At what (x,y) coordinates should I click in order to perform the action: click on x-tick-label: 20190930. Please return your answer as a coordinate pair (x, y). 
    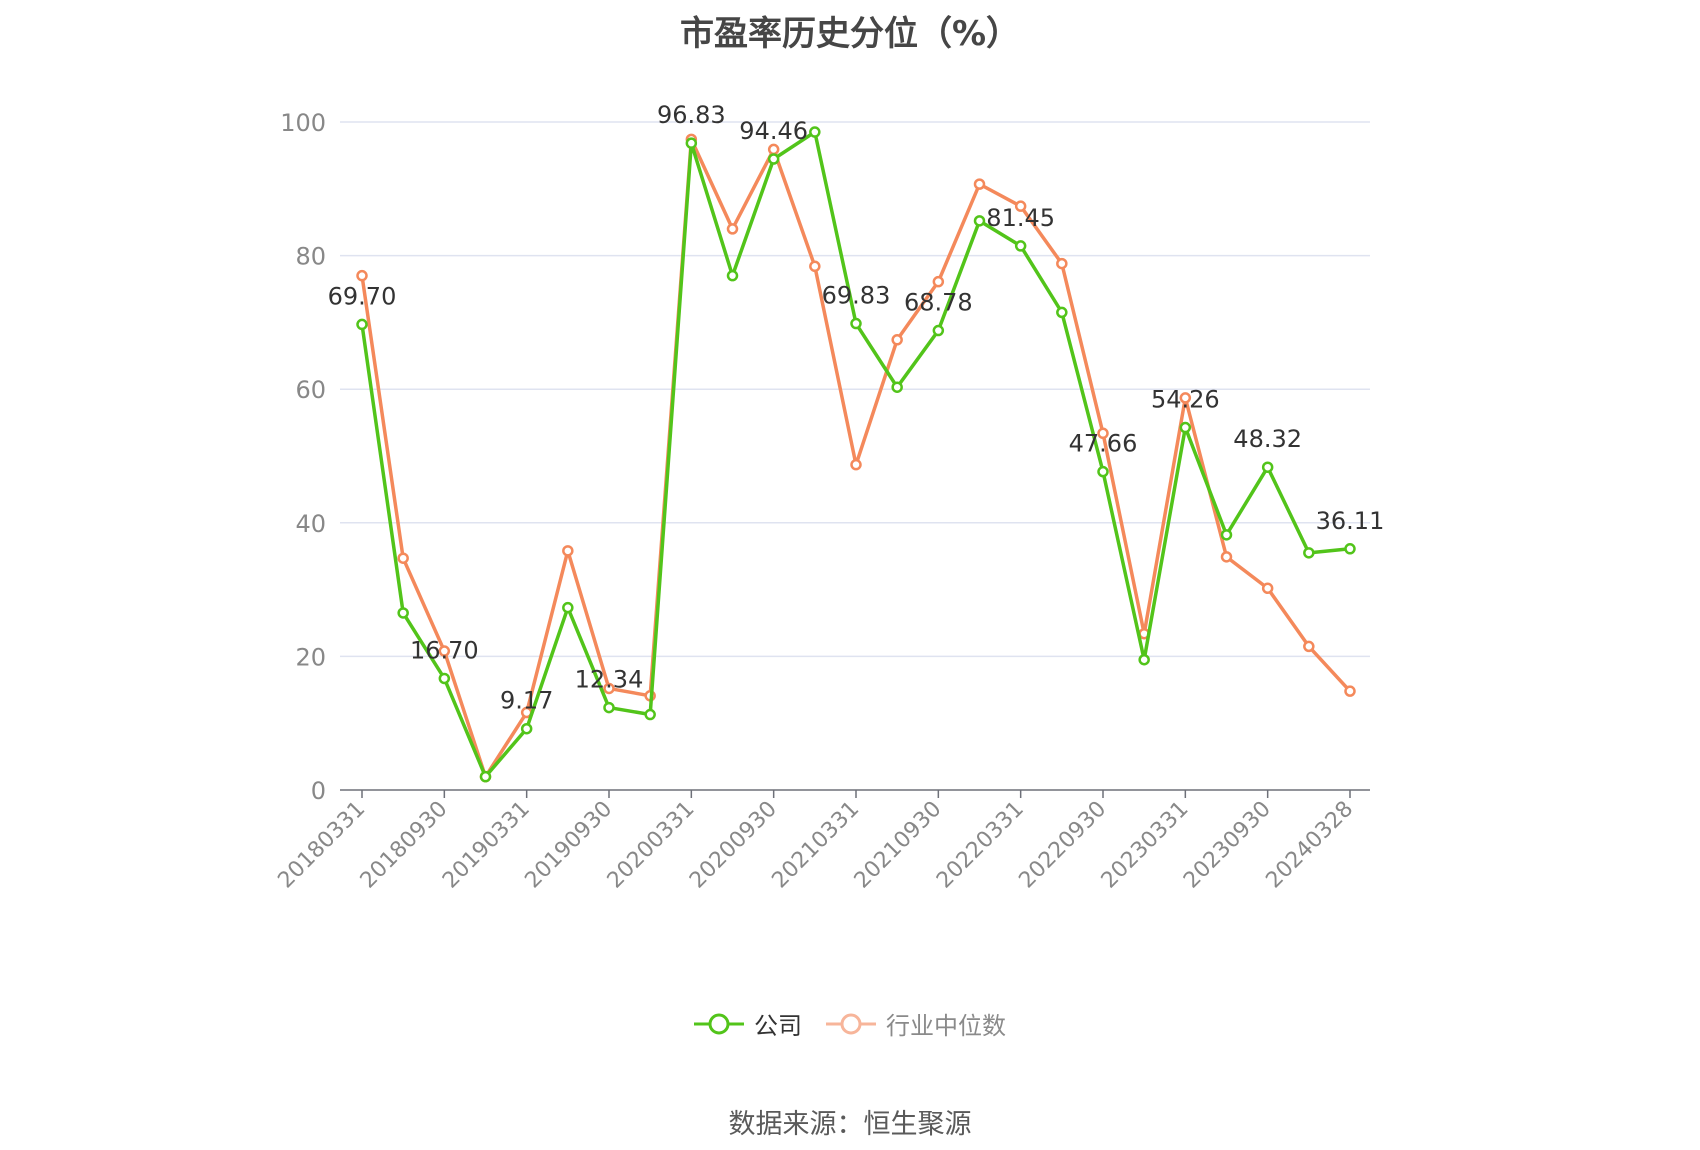
    Looking at the image, I should click on (568, 845).